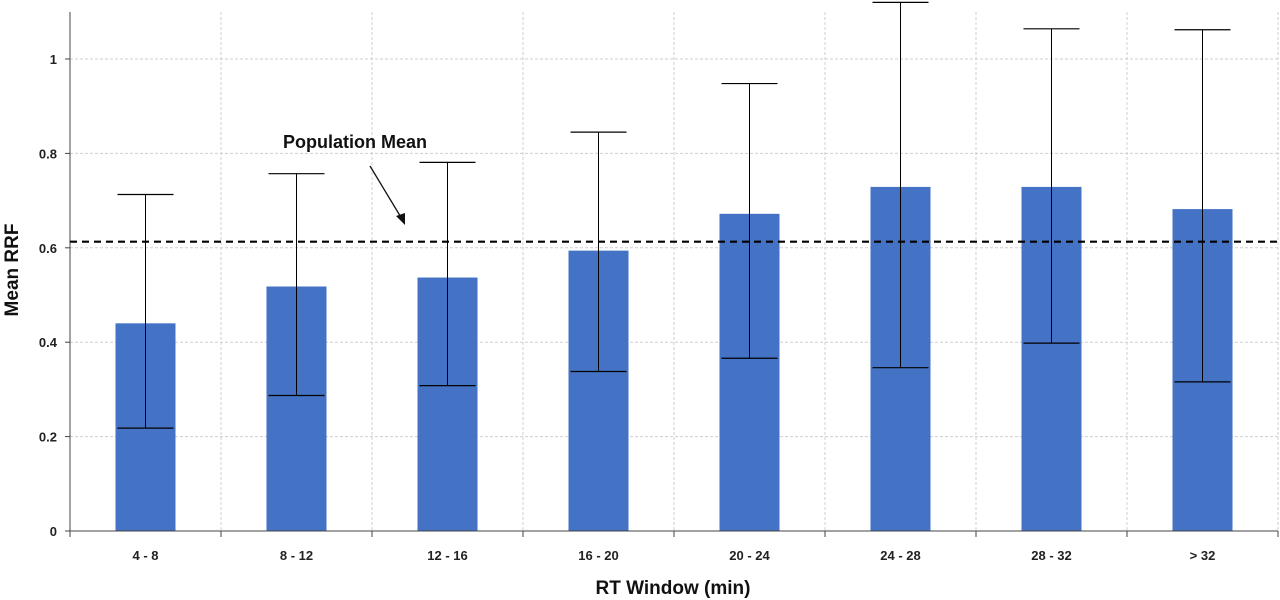  I want to click on annotation-arrow, so click(387, 195).